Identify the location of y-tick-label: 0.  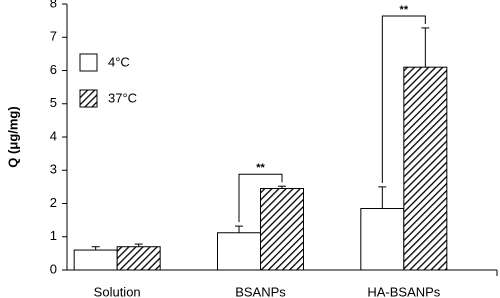
(53, 268).